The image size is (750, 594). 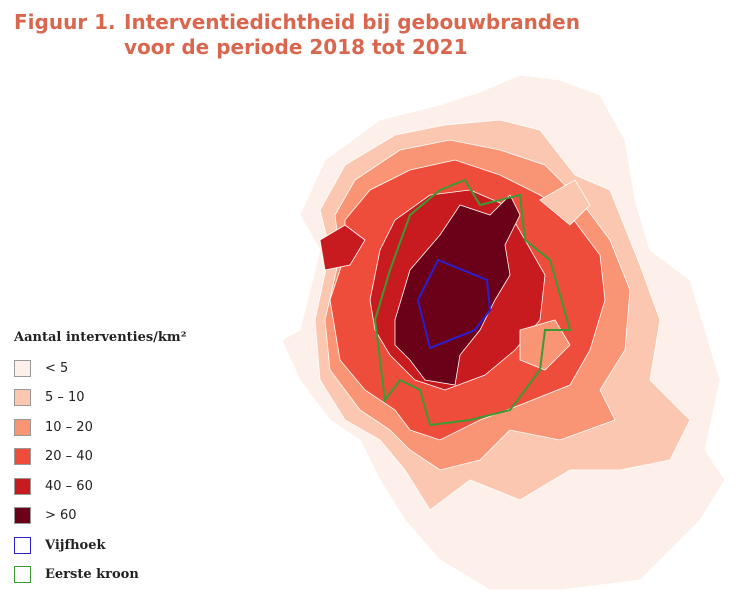 I want to click on legend-item: > 60, so click(x=45, y=516).